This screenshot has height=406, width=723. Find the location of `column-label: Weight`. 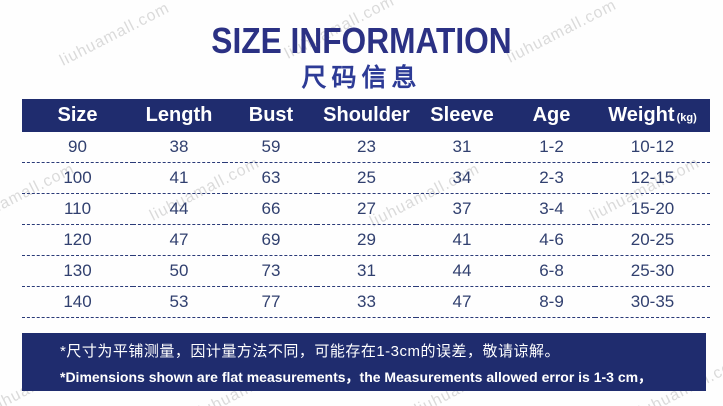

column-label: Weight is located at coordinates (641, 115).